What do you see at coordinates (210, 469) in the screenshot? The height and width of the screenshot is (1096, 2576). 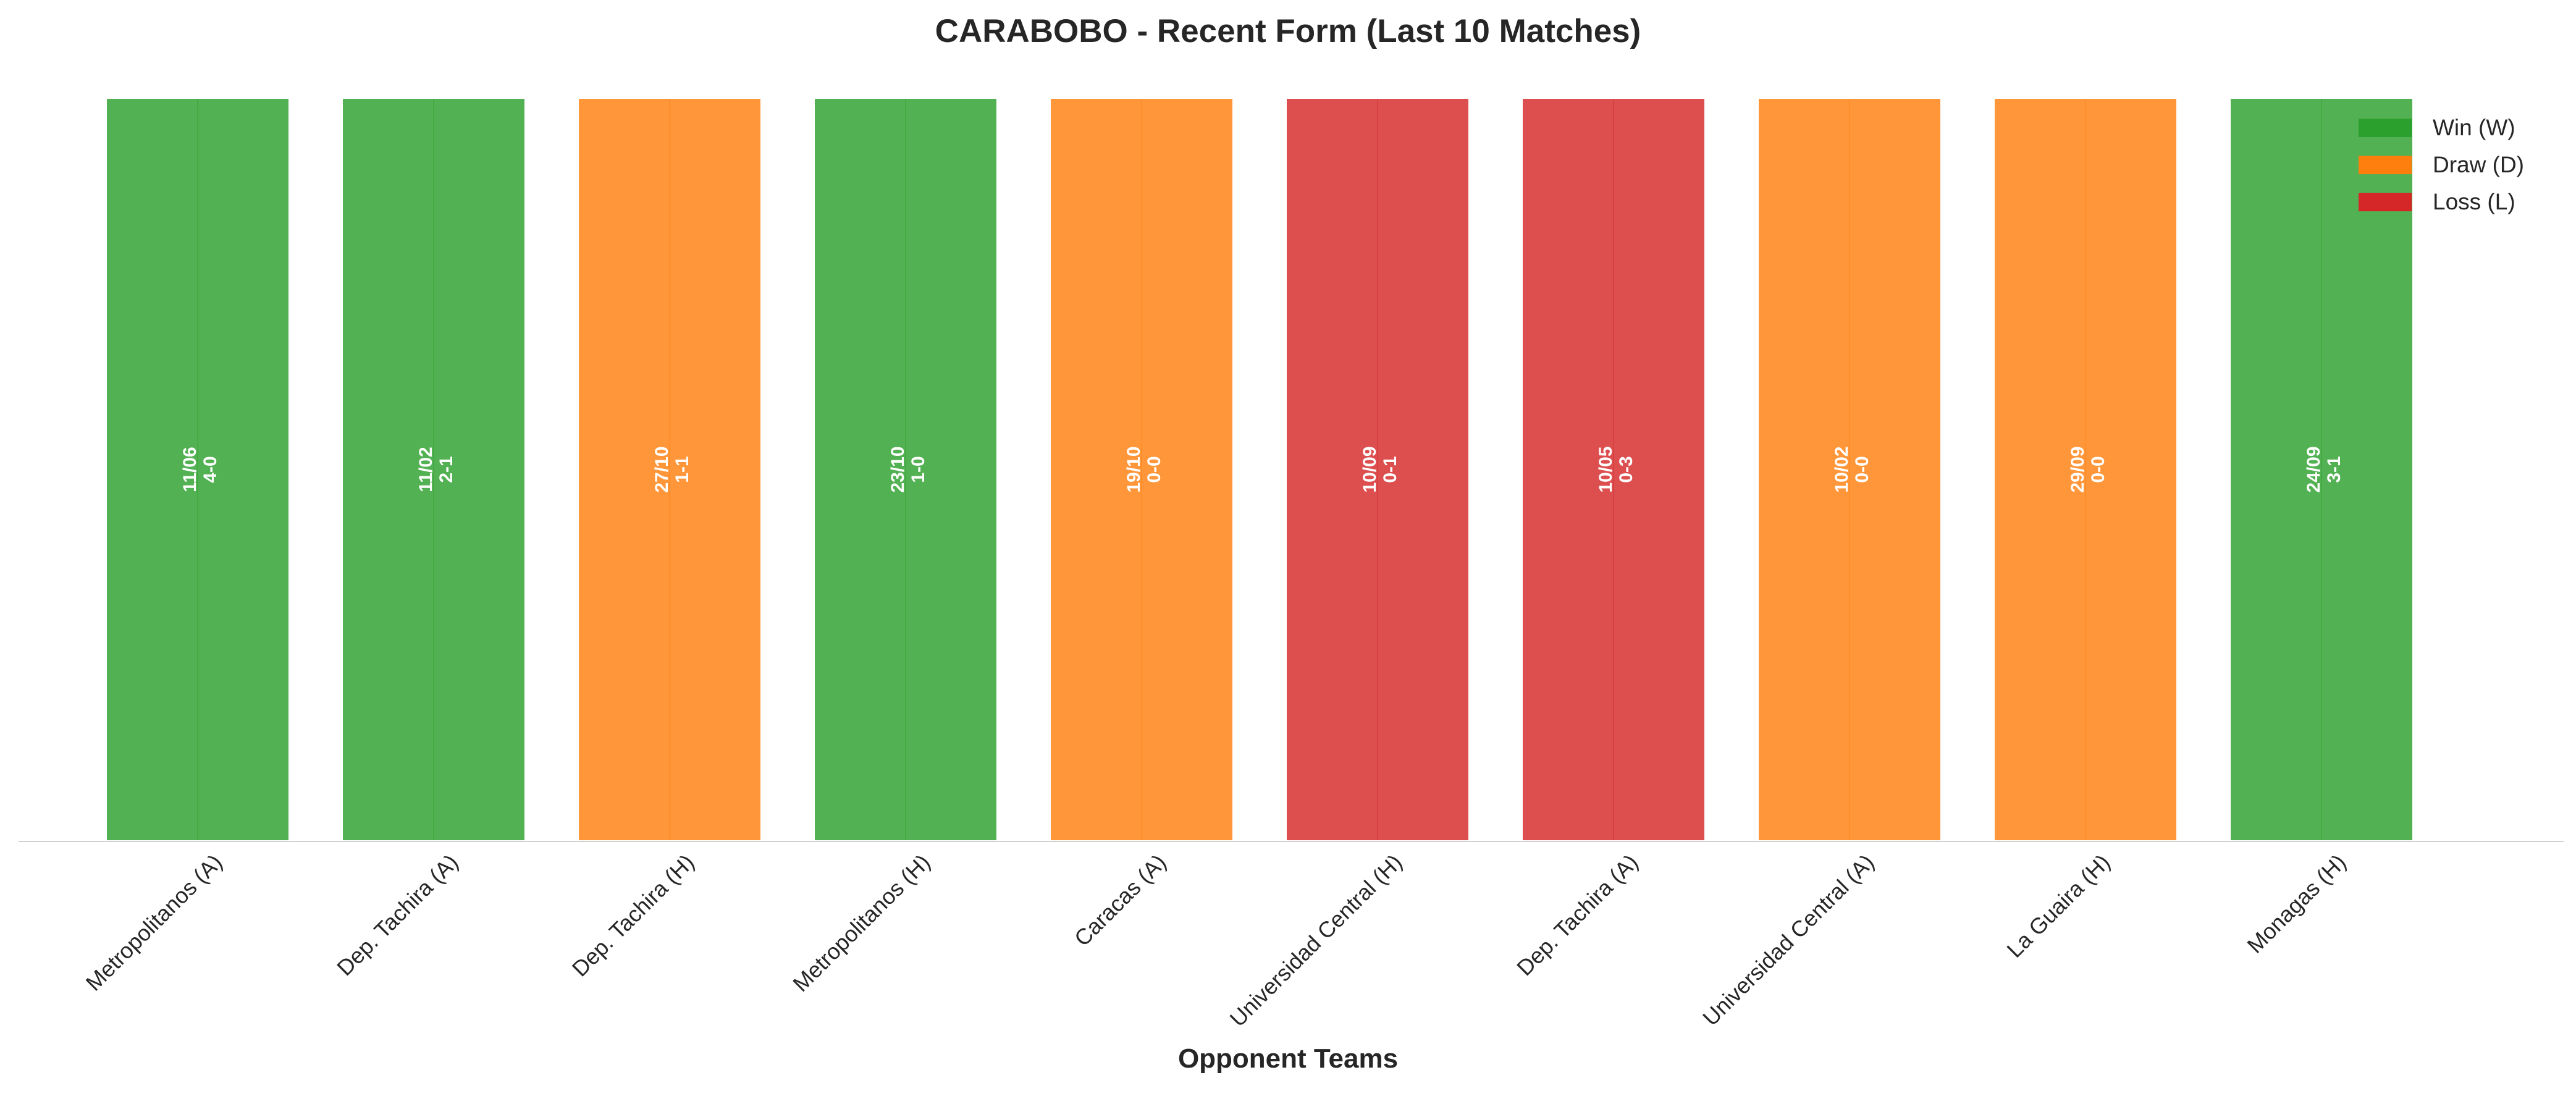 I see `bar-label-score: 4-0` at bounding box center [210, 469].